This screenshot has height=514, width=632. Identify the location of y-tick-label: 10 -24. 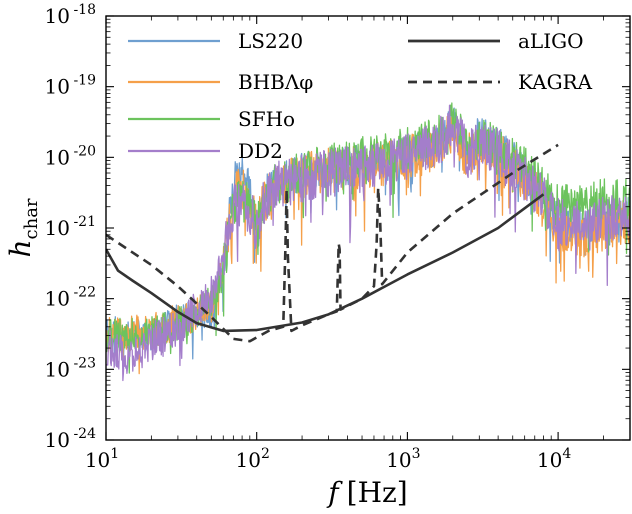
(71, 439).